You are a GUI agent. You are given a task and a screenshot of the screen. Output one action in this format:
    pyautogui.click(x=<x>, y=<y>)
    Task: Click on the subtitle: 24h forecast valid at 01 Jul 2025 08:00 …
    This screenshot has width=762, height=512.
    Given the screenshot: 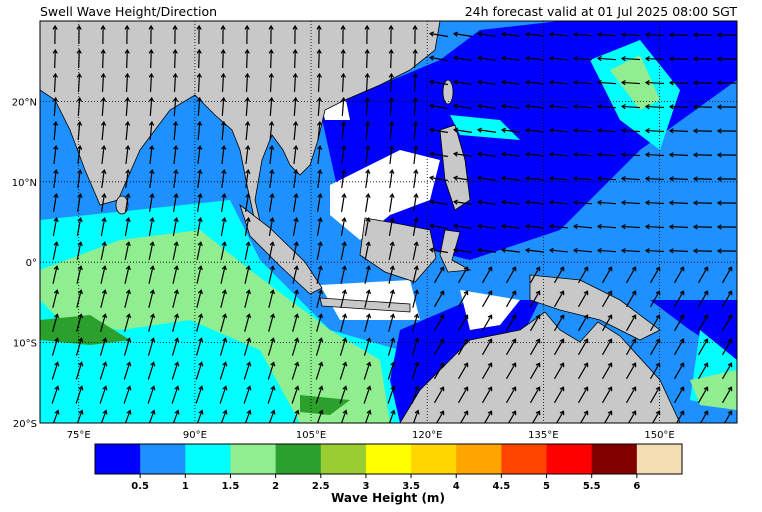 What is the action you would take?
    pyautogui.click(x=601, y=11)
    